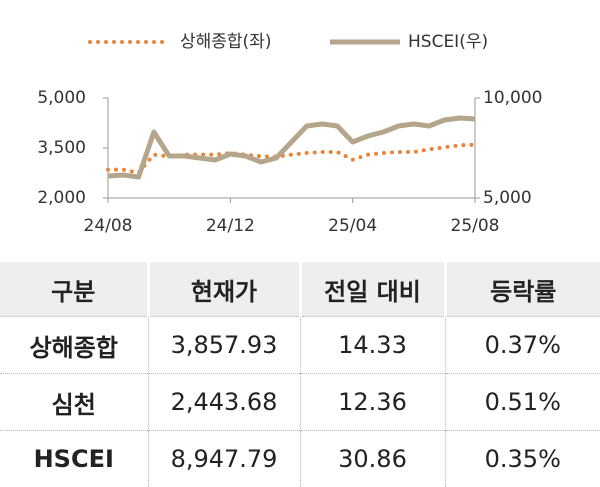  Describe the element at coordinates (225, 42) in the screenshot. I see `legend-label: 상해종합(좌)` at that location.